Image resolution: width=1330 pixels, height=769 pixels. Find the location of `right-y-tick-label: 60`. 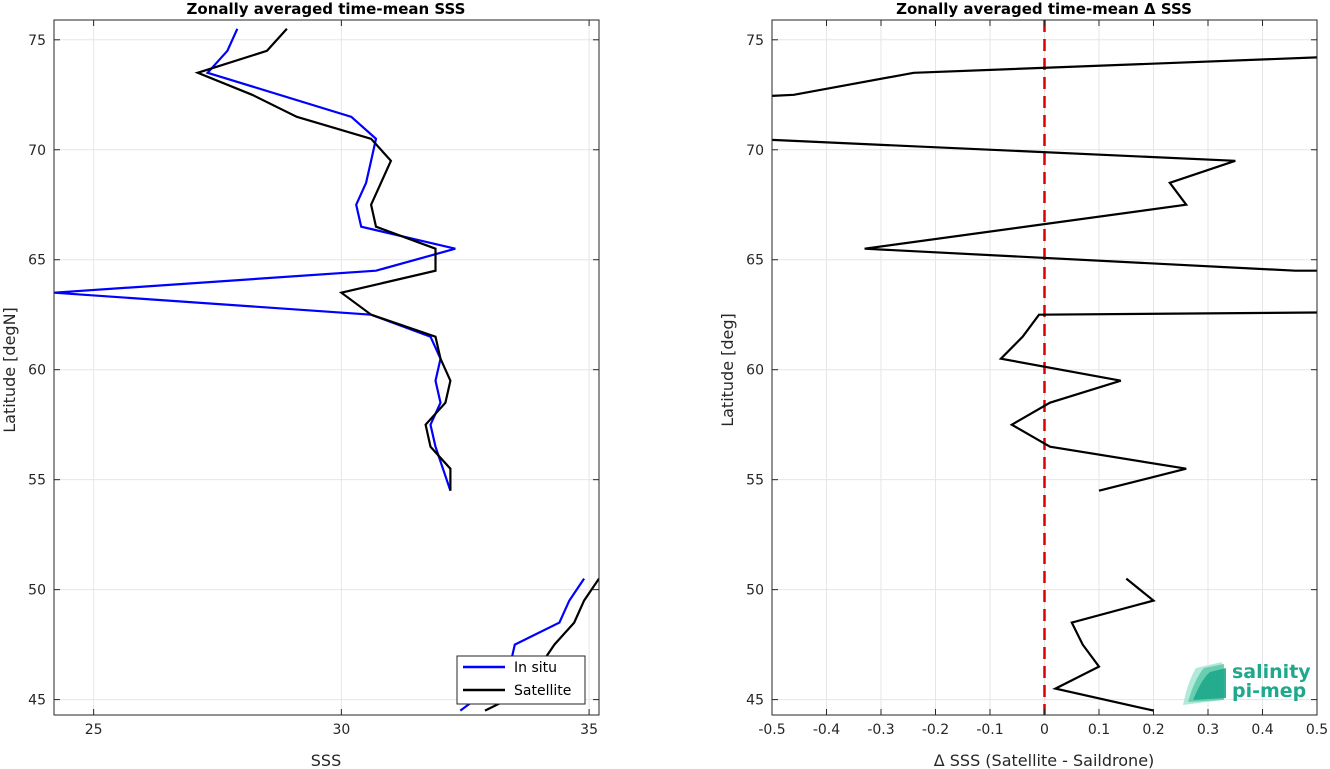

right-y-tick-label: 60 is located at coordinates (755, 371).